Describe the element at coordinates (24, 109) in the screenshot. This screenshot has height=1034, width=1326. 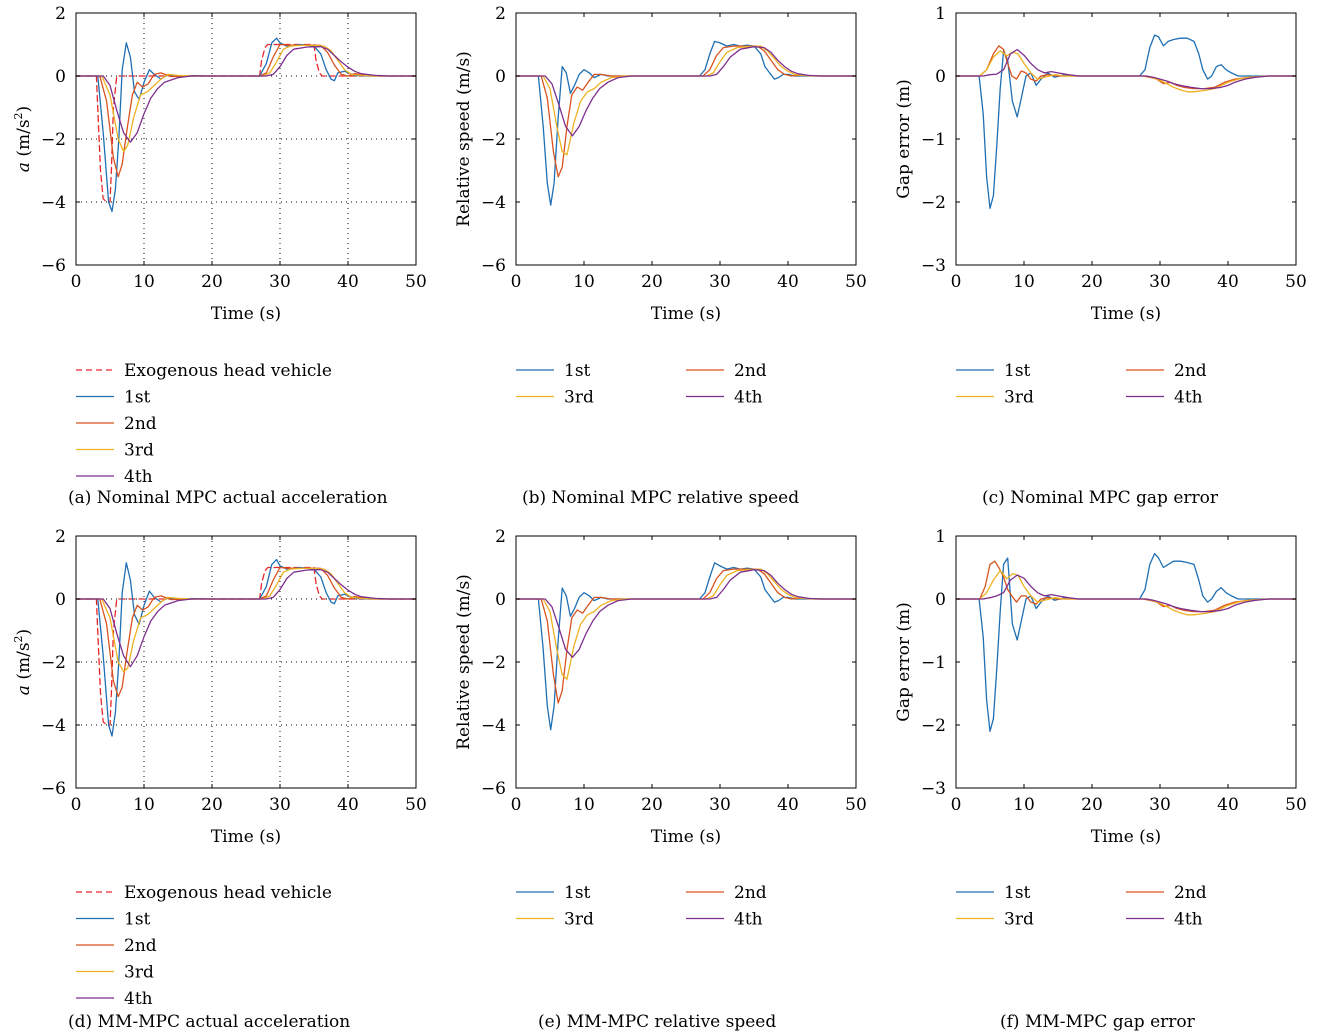
I see `y-axis-label-close: )` at that location.